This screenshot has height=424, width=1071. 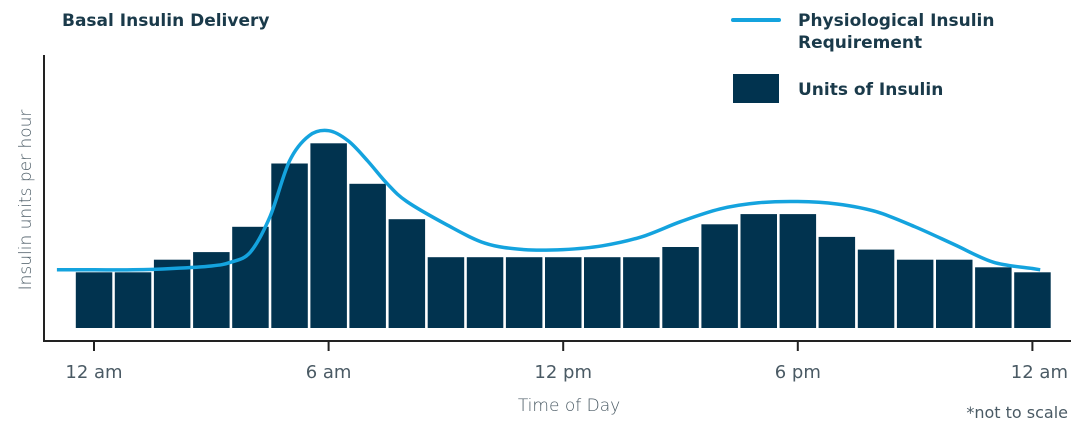 I want to click on x-tick-label: 12 pm, so click(x=563, y=372).